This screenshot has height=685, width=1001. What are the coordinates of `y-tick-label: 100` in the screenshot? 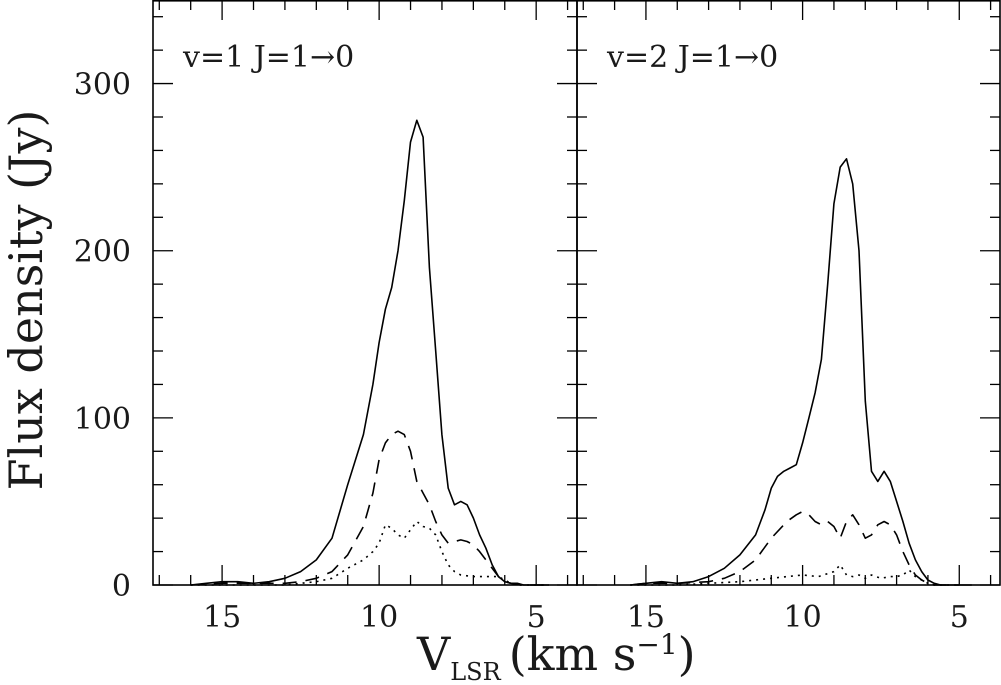 It's located at (102, 419).